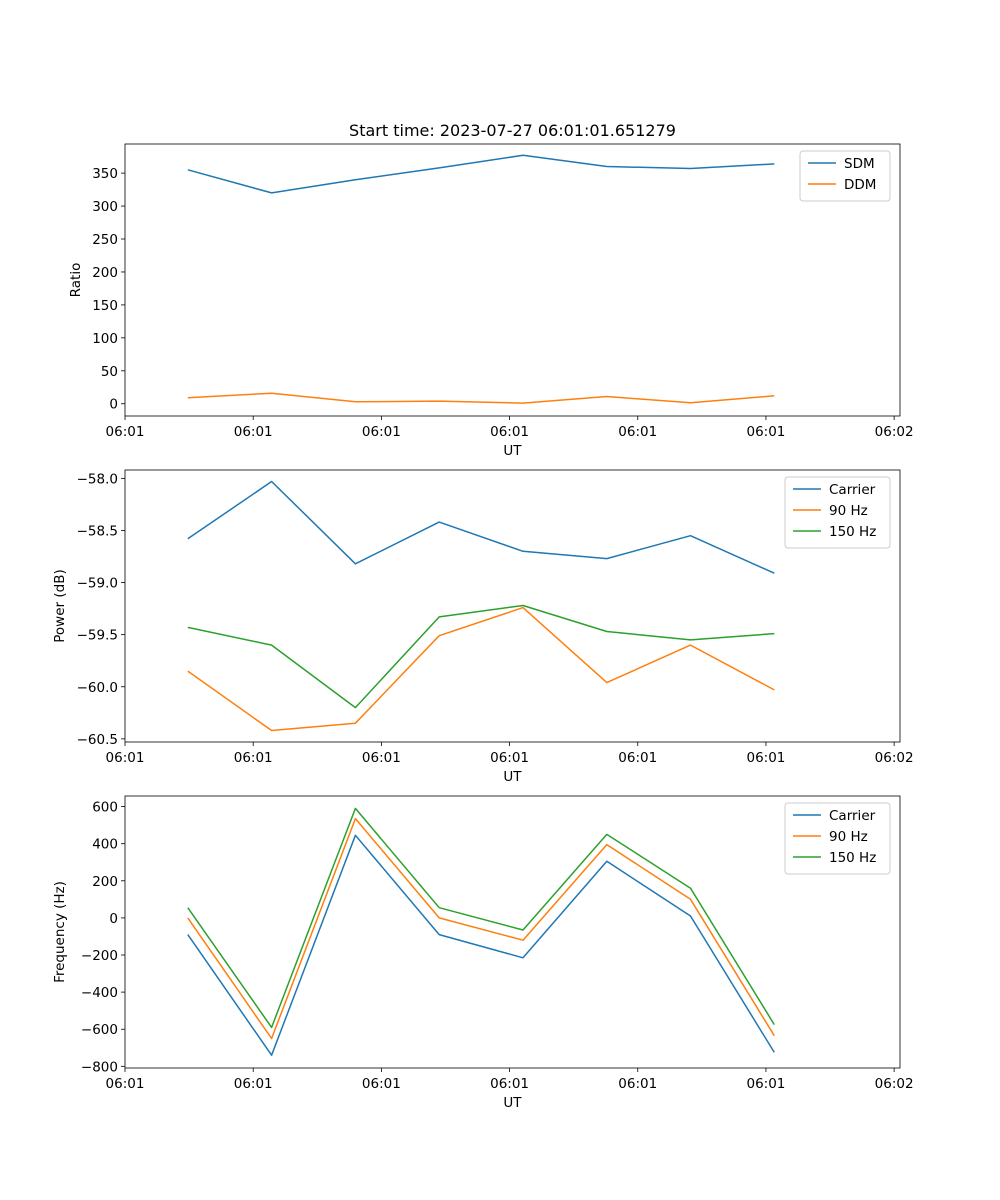  What do you see at coordinates (99, 1030) in the screenshot?
I see `y-tick-label: −600` at bounding box center [99, 1030].